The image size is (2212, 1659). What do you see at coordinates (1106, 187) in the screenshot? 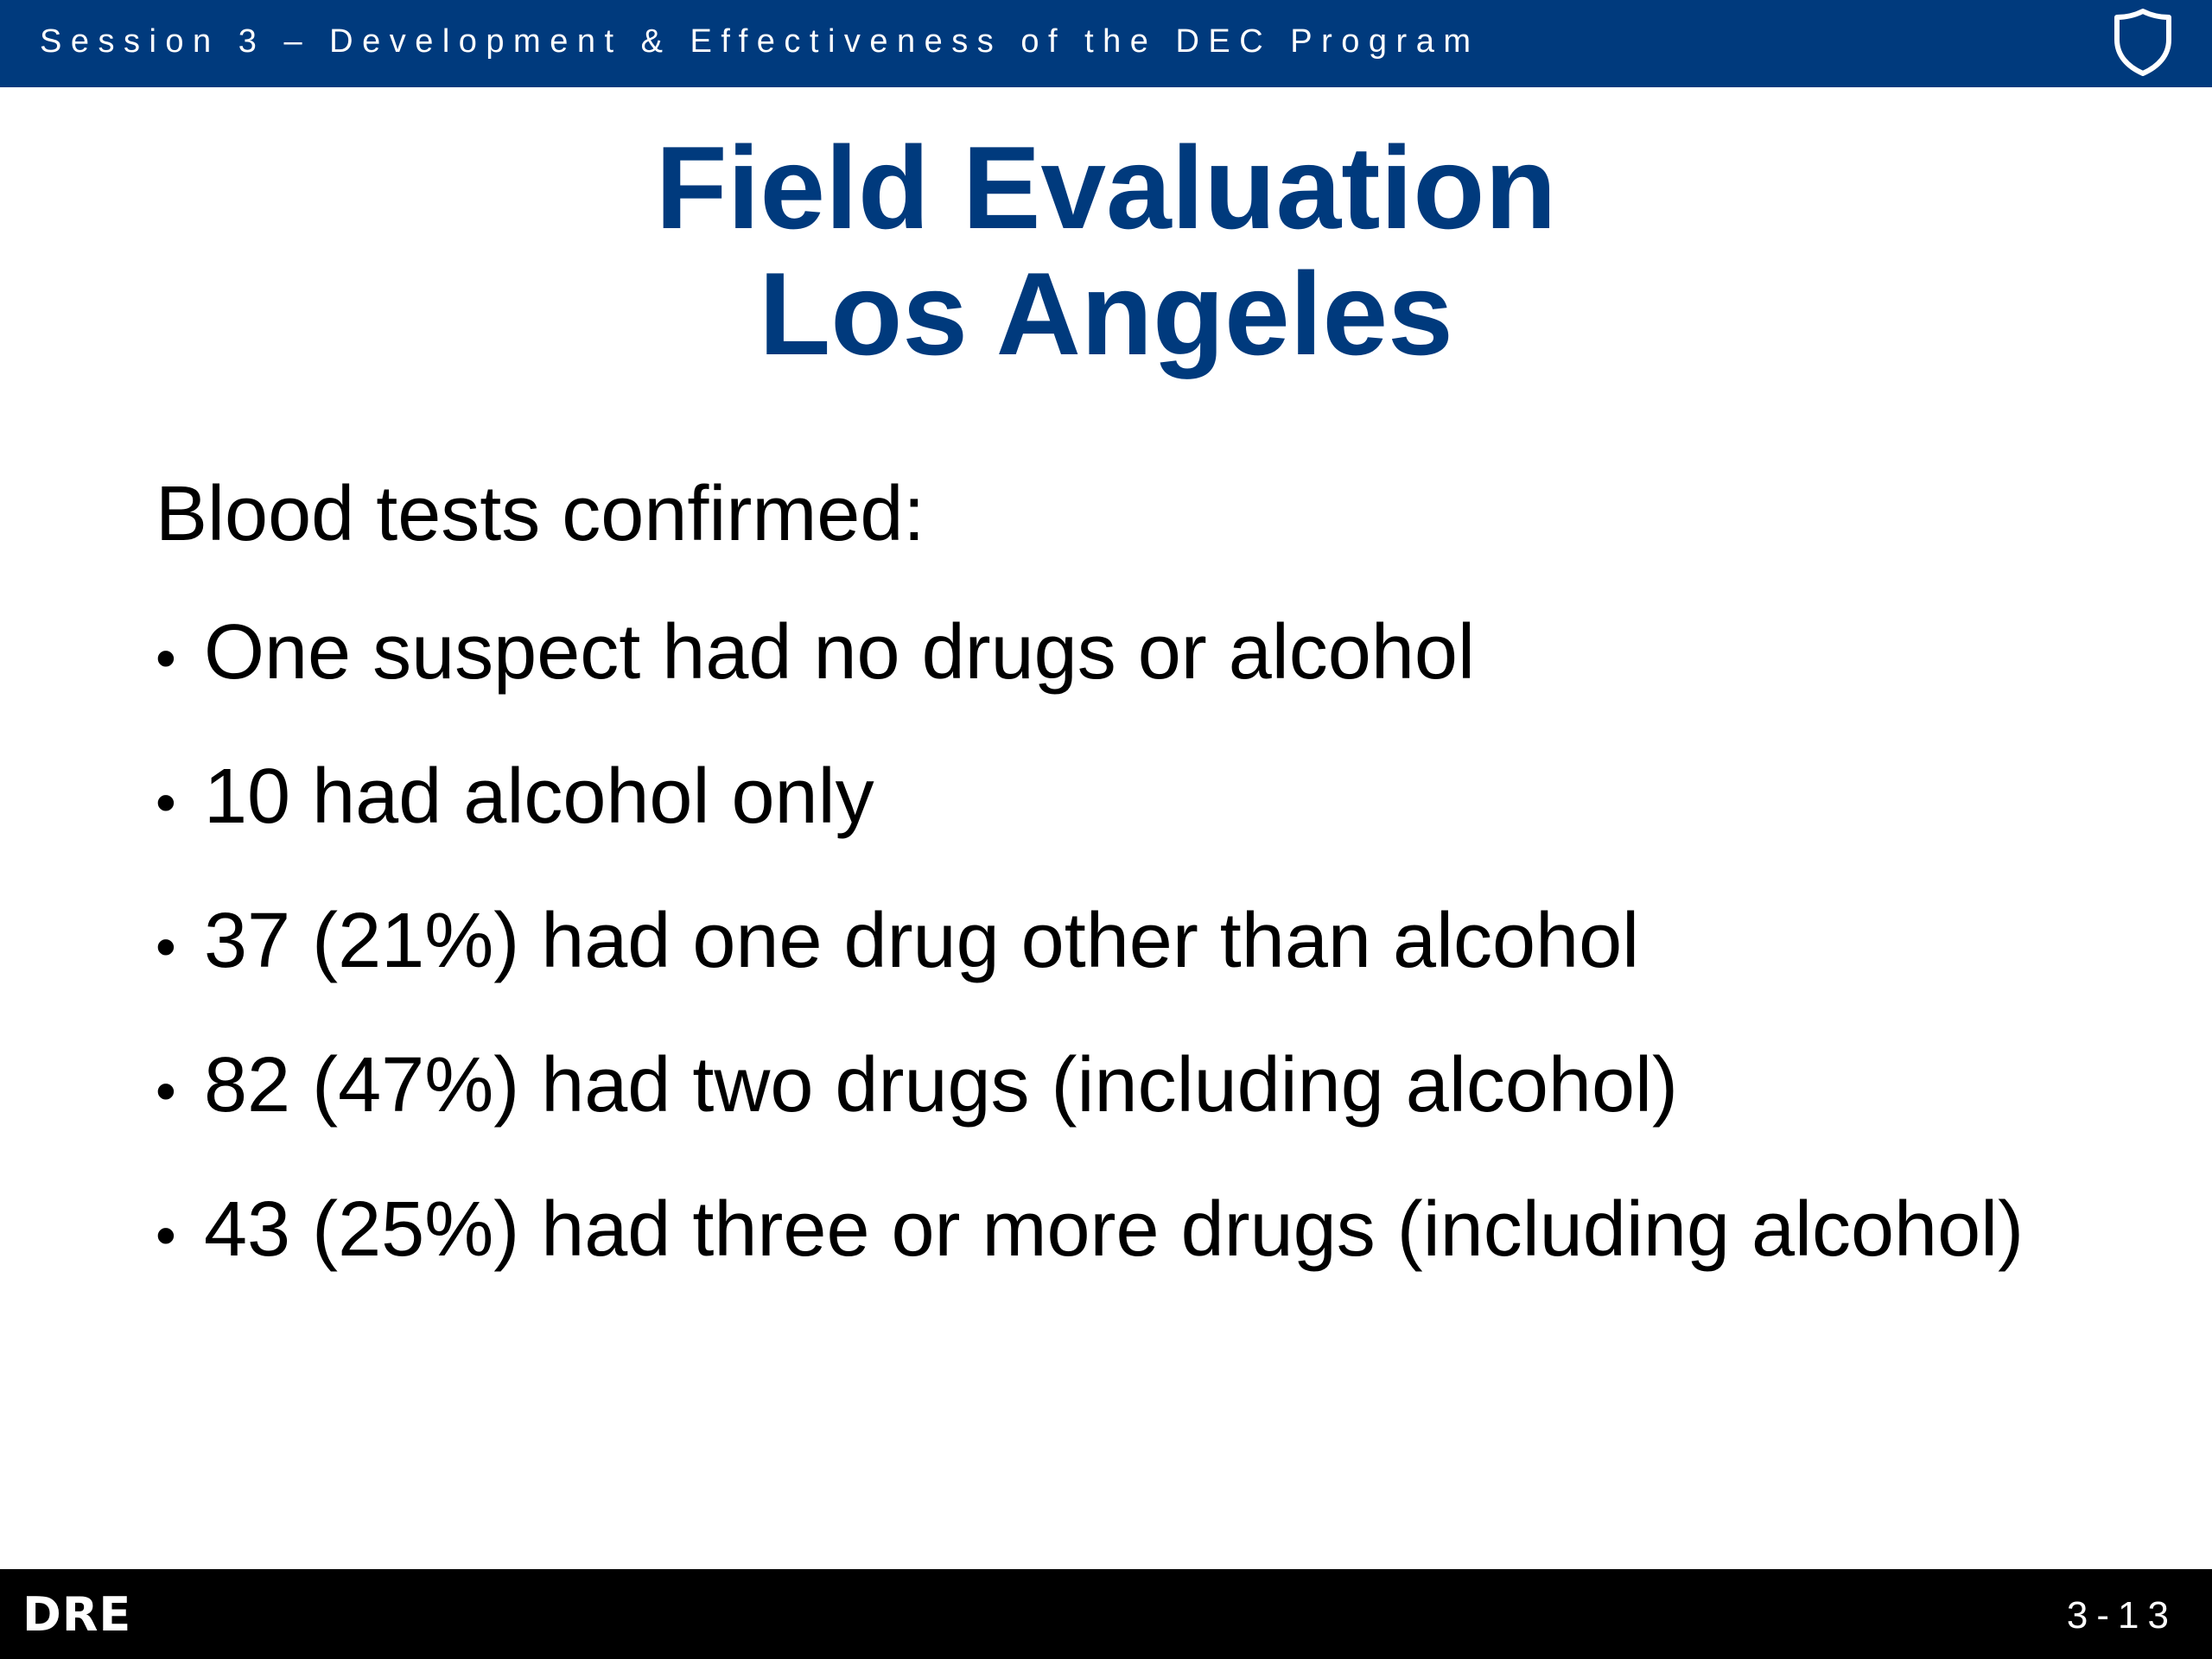
I see `slide-title-line-1: Field Evaluation` at bounding box center [1106, 187].